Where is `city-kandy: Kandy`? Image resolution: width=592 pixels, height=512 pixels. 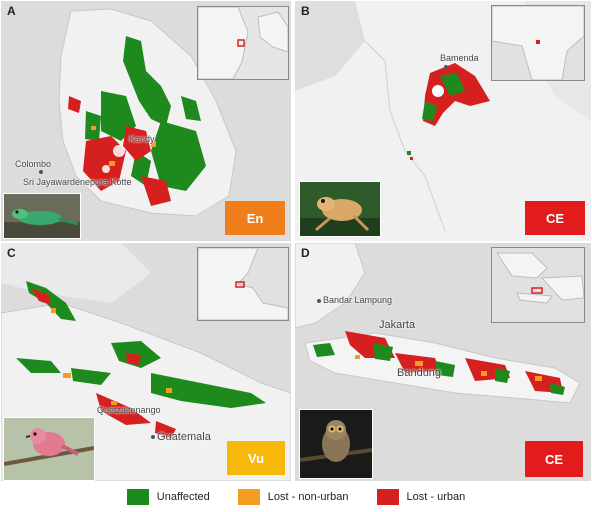 city-kandy: Kandy is located at coordinates (142, 139).